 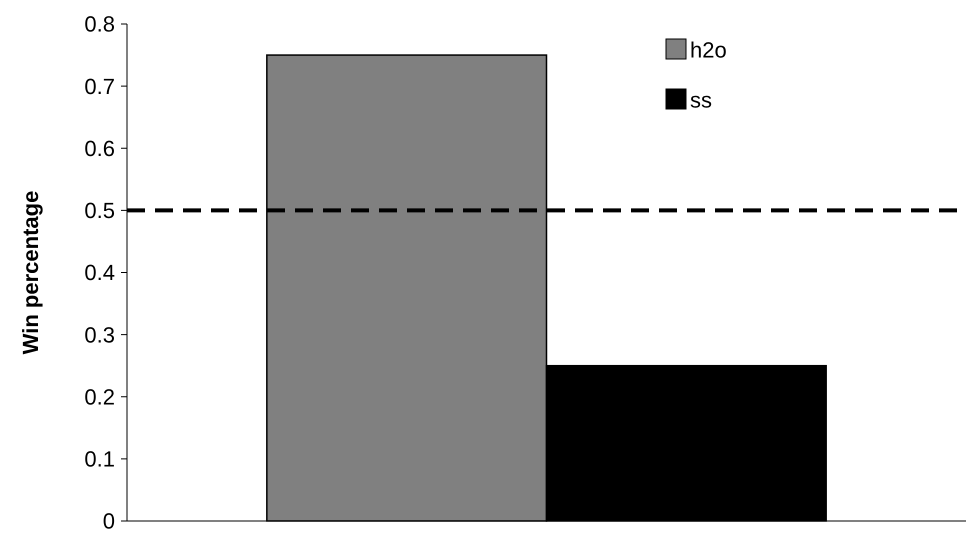 What do you see at coordinates (99, 148) in the screenshot?
I see `y-tick-label: 0.6` at bounding box center [99, 148].